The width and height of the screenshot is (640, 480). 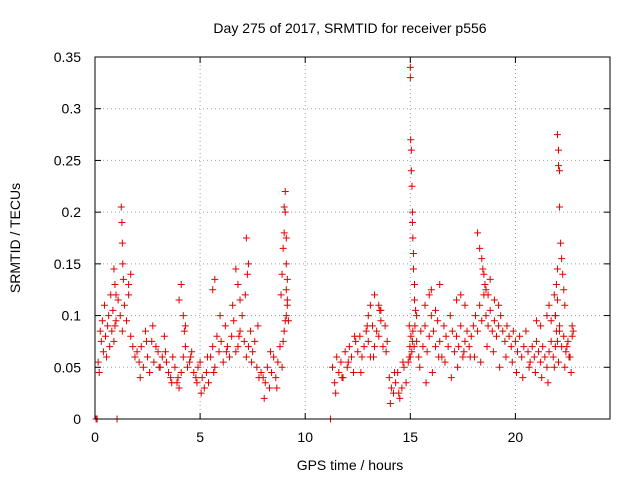 I want to click on x-tick-label: 20, so click(x=516, y=437).